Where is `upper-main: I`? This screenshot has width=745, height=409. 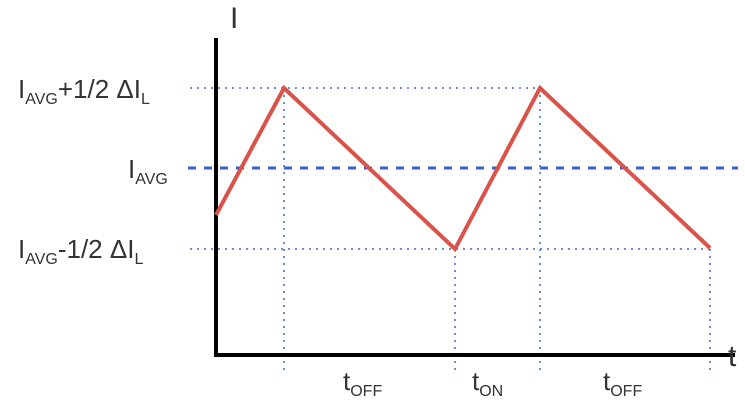
upper-main: I is located at coordinates (22, 89).